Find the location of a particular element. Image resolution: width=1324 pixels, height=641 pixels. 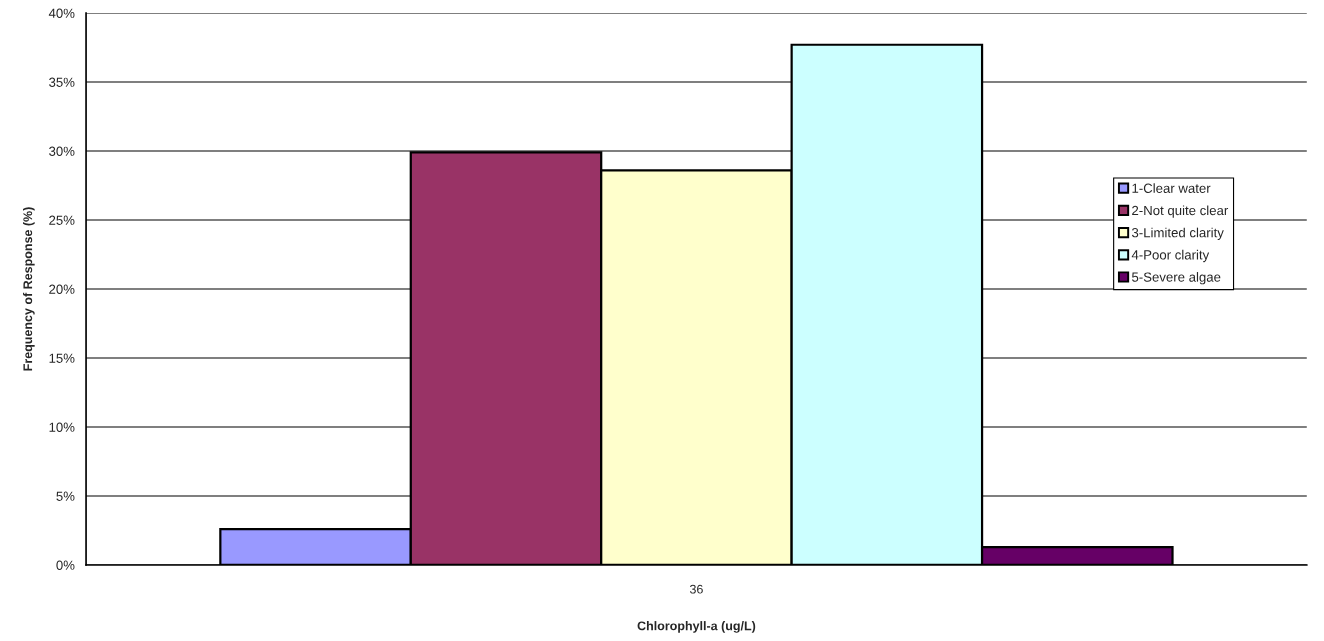

legend-label: 2-Not quite clear is located at coordinates (1180, 211).